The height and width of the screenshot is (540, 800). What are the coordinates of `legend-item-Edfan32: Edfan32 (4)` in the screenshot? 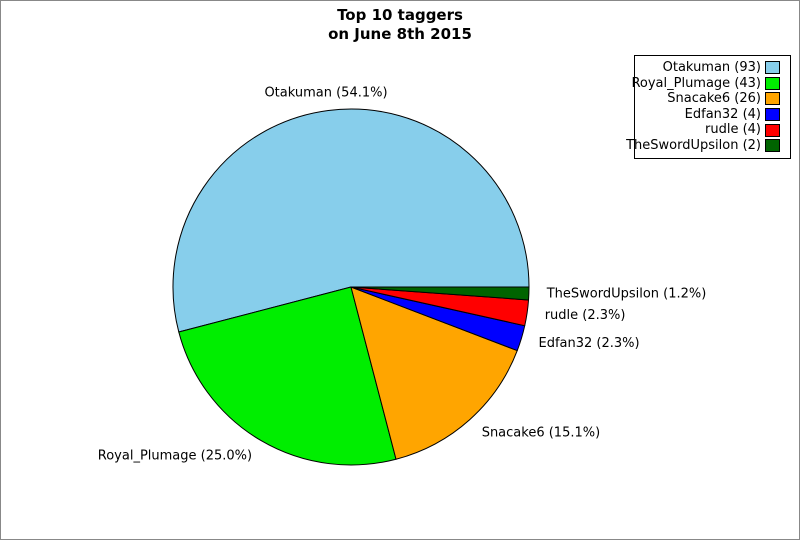 It's located at (709, 115).